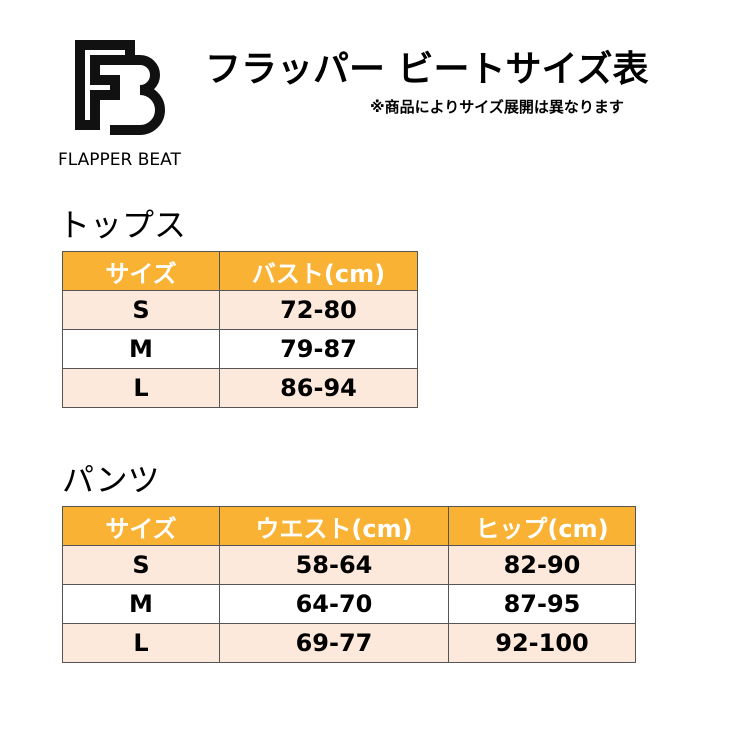 Image resolution: width=730 pixels, height=730 pixels. Describe the element at coordinates (334, 526) in the screenshot. I see `column-header: ウエスト(cm)` at that location.